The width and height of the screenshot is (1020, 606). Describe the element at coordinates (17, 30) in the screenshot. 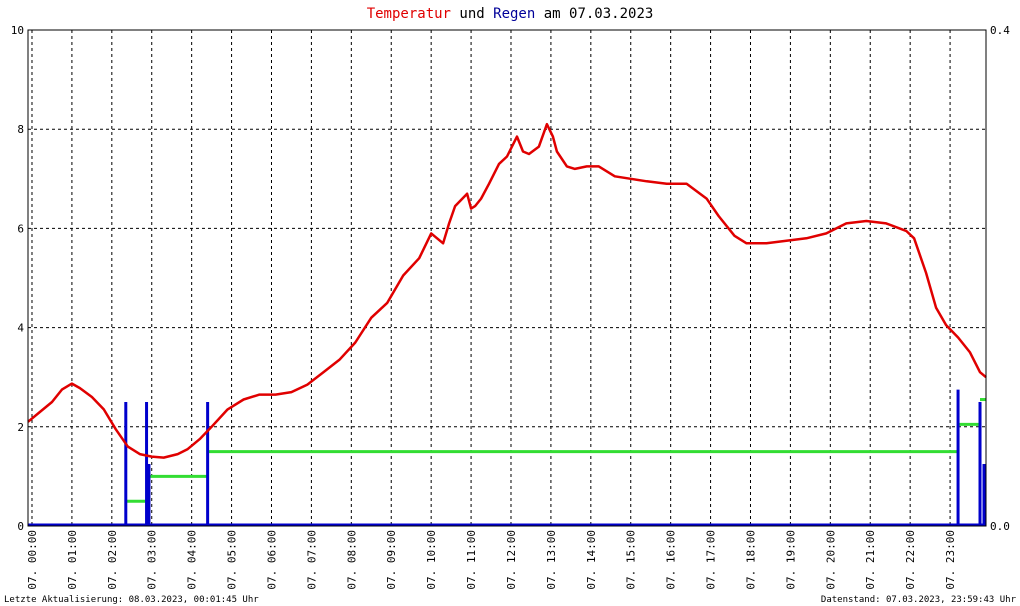

I see `y-left-tick-label: 10` at that location.